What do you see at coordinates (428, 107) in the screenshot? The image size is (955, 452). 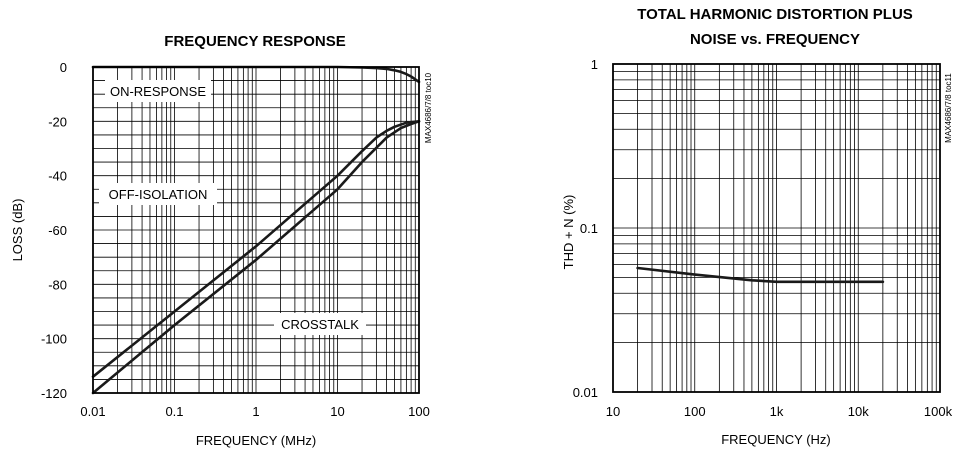 I see `chart1-figure-code: MAX4686/7/8 toc10` at bounding box center [428, 107].